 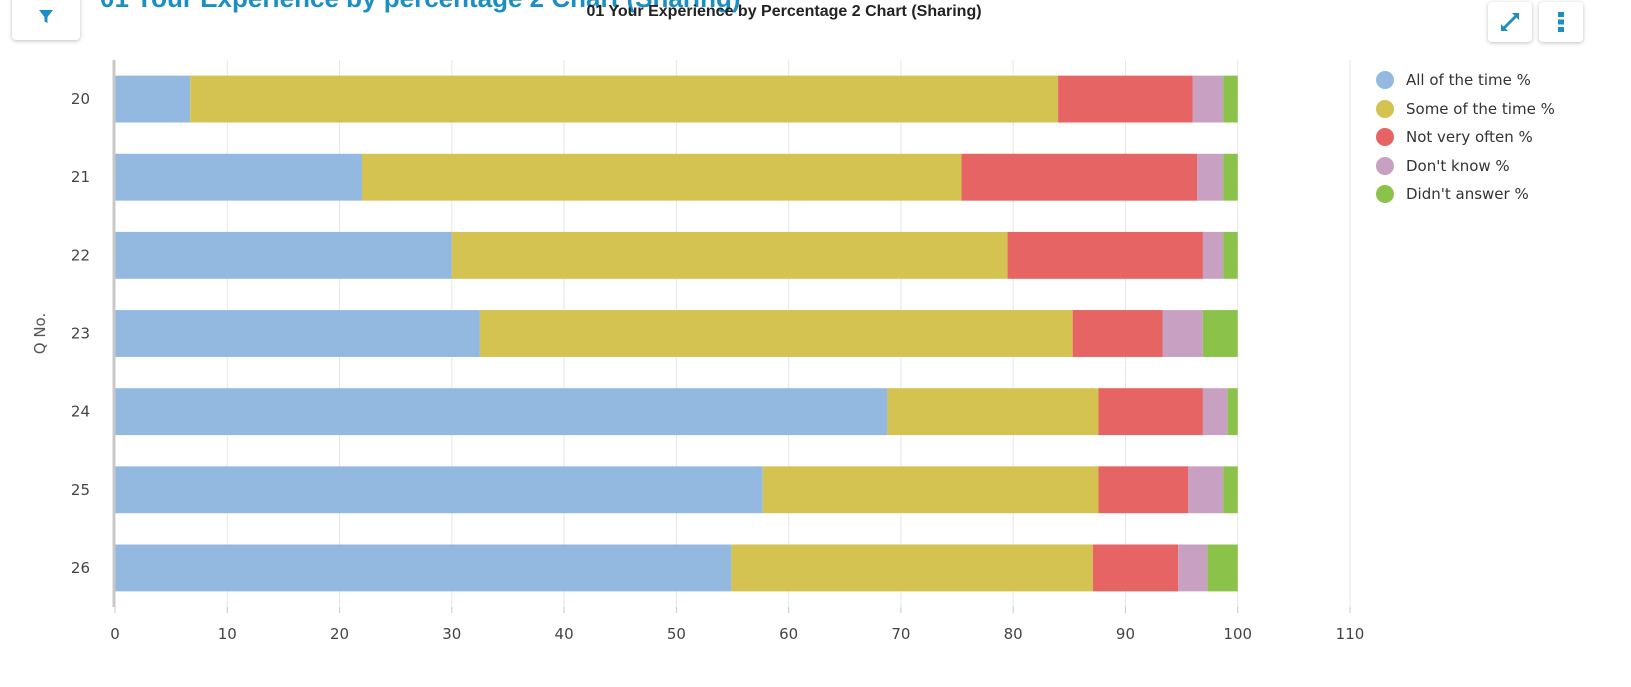 I want to click on y-tick-label: 22, so click(x=80, y=255).